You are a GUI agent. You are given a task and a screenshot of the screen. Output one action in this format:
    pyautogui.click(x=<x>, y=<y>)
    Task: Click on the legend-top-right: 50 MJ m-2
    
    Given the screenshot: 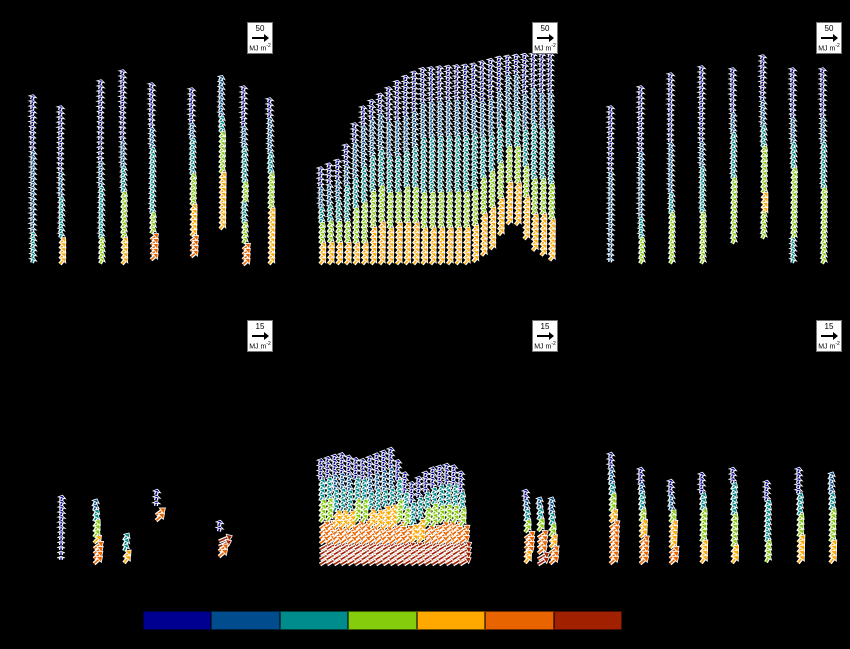 What is the action you would take?
    pyautogui.click(x=829, y=38)
    